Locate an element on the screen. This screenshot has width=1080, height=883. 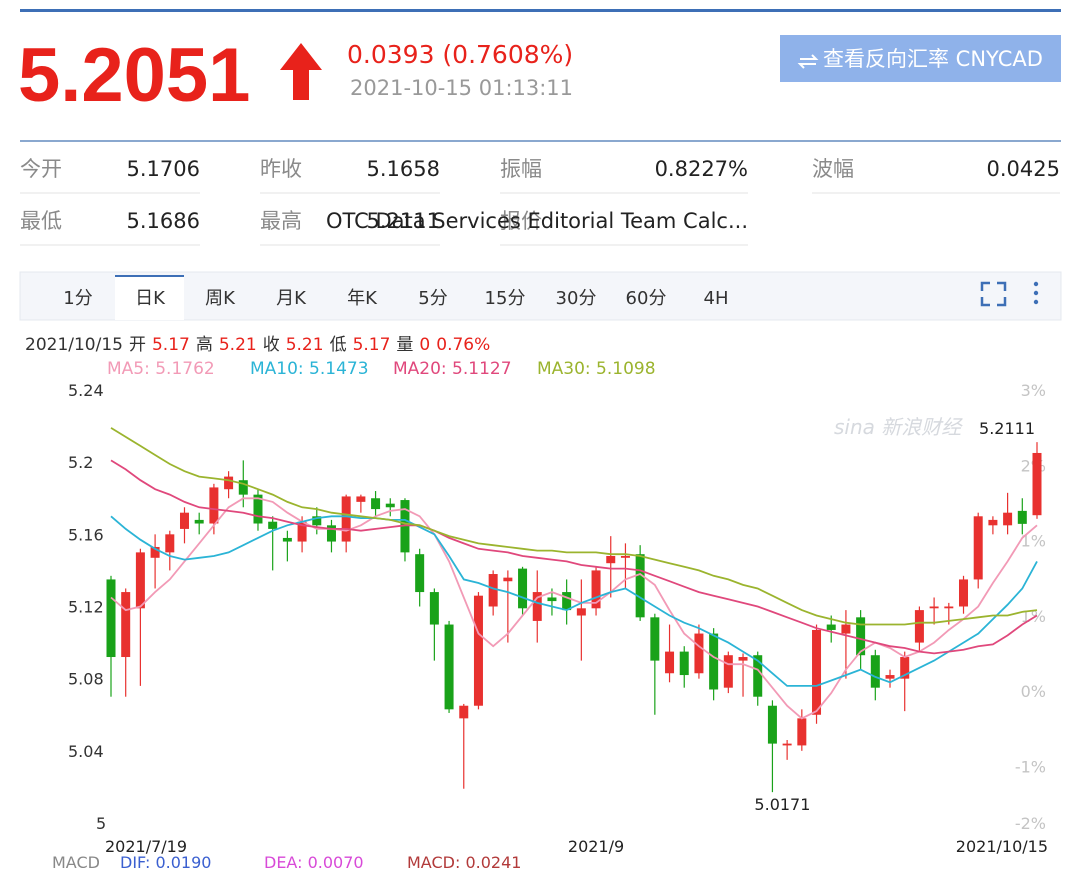
stat-value: 0.0425 is located at coordinates (1023, 169).